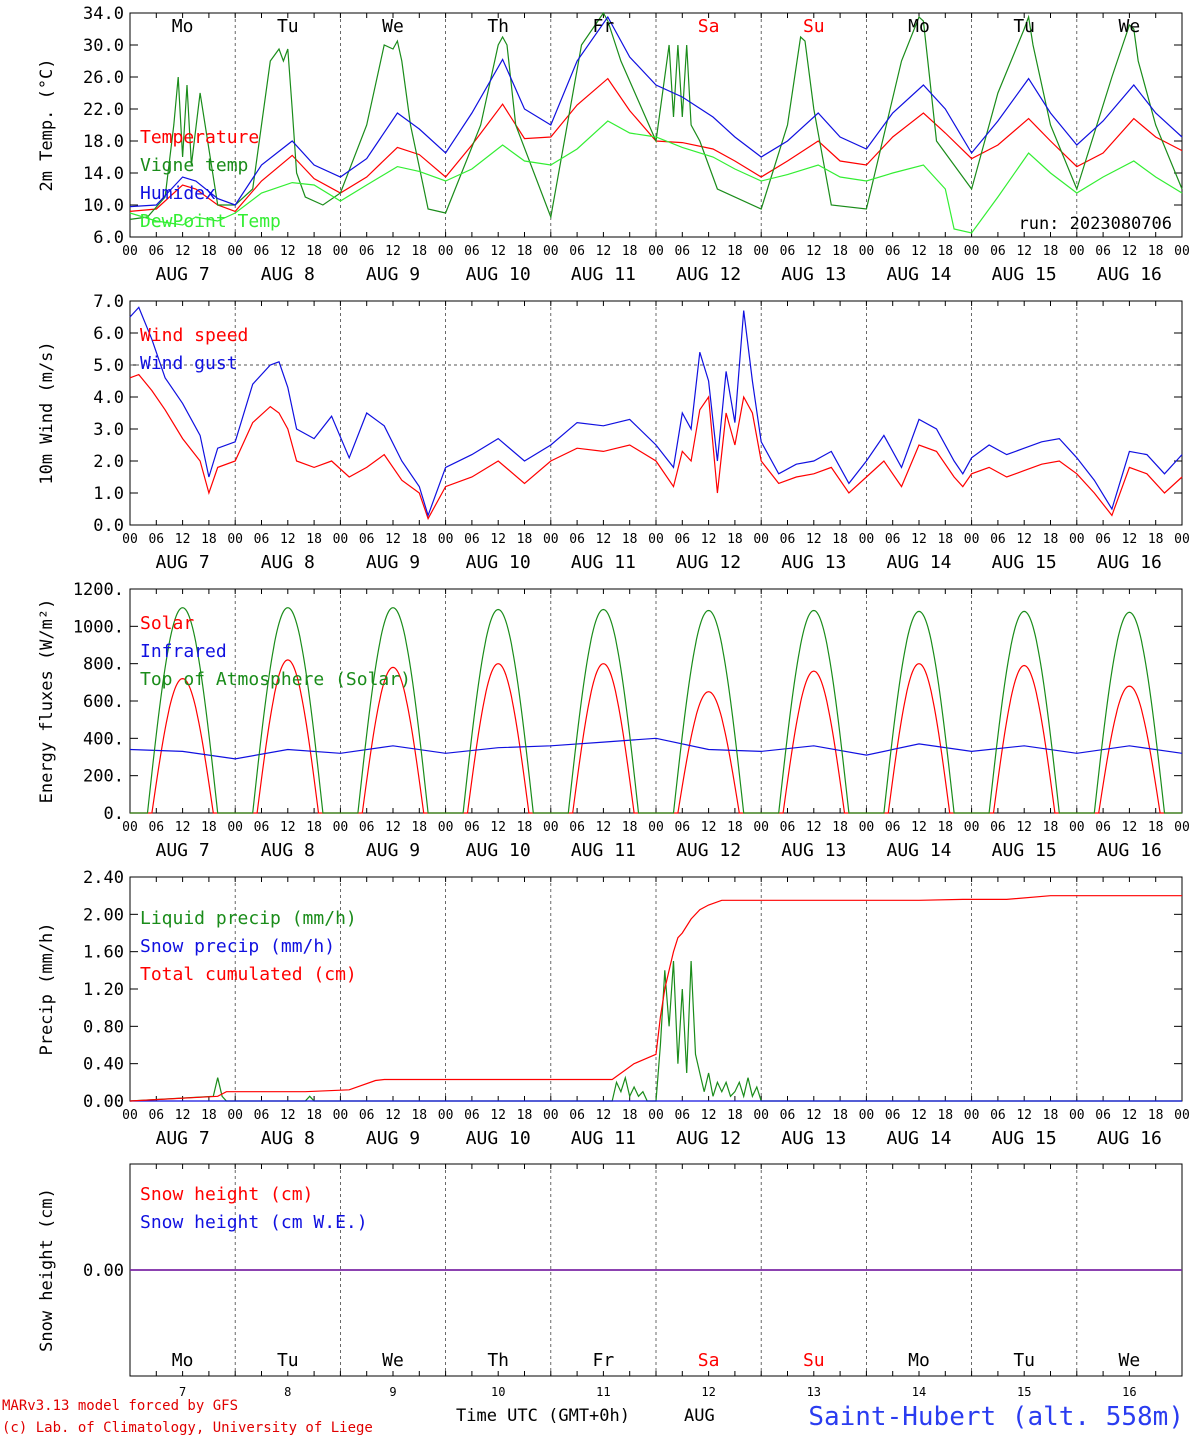 Image resolution: width=1194 pixels, height=1440 pixels. Describe the element at coordinates (709, 26) in the screenshot. I see `day-name: Sa` at that location.